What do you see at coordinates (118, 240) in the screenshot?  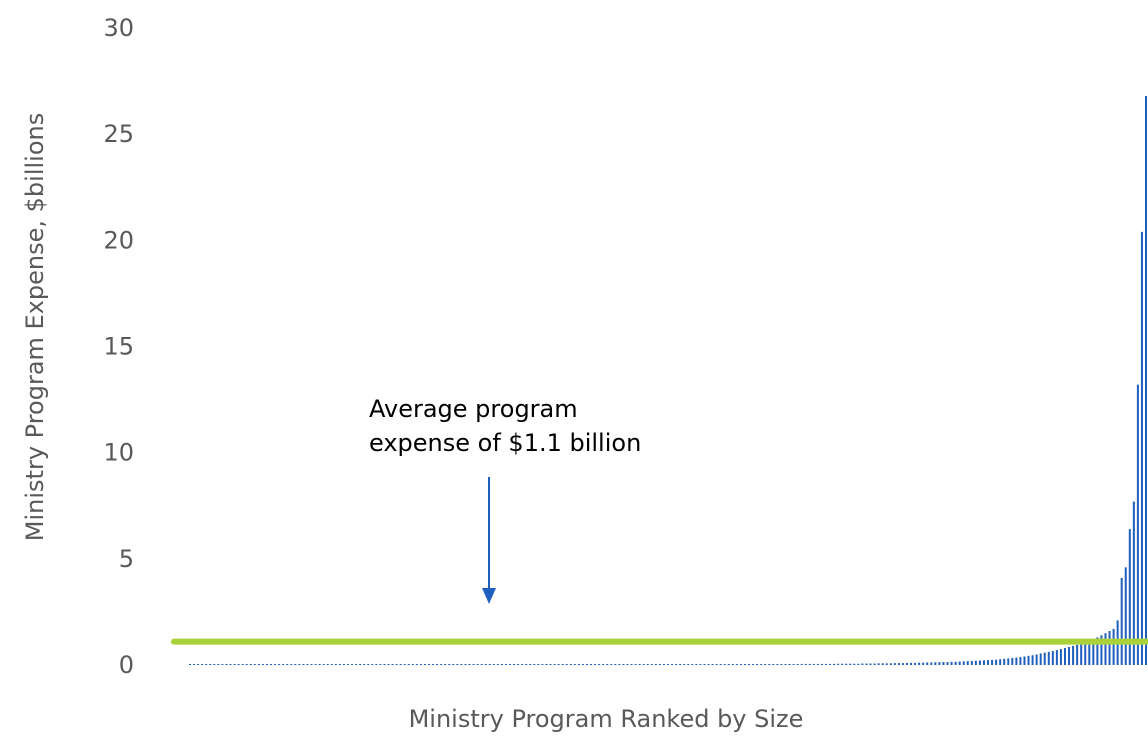 I see `y-tick-label: 20` at bounding box center [118, 240].